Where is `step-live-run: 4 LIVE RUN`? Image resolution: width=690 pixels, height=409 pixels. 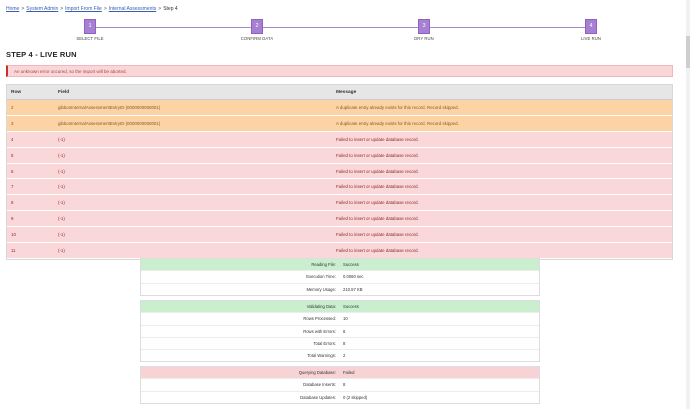
step-live-run: 4 LIVE RUN is located at coordinates (591, 30).